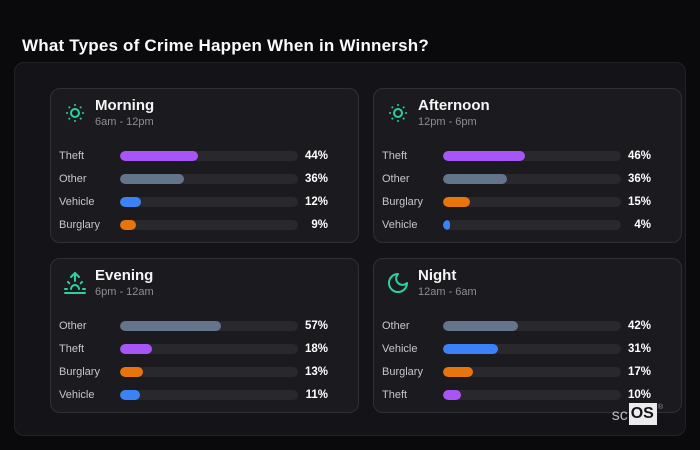 This screenshot has height=450, width=700. I want to click on bar-rows: Theft 46% Other 36% Burglary 15% Vehicle 4%, so click(516, 190).